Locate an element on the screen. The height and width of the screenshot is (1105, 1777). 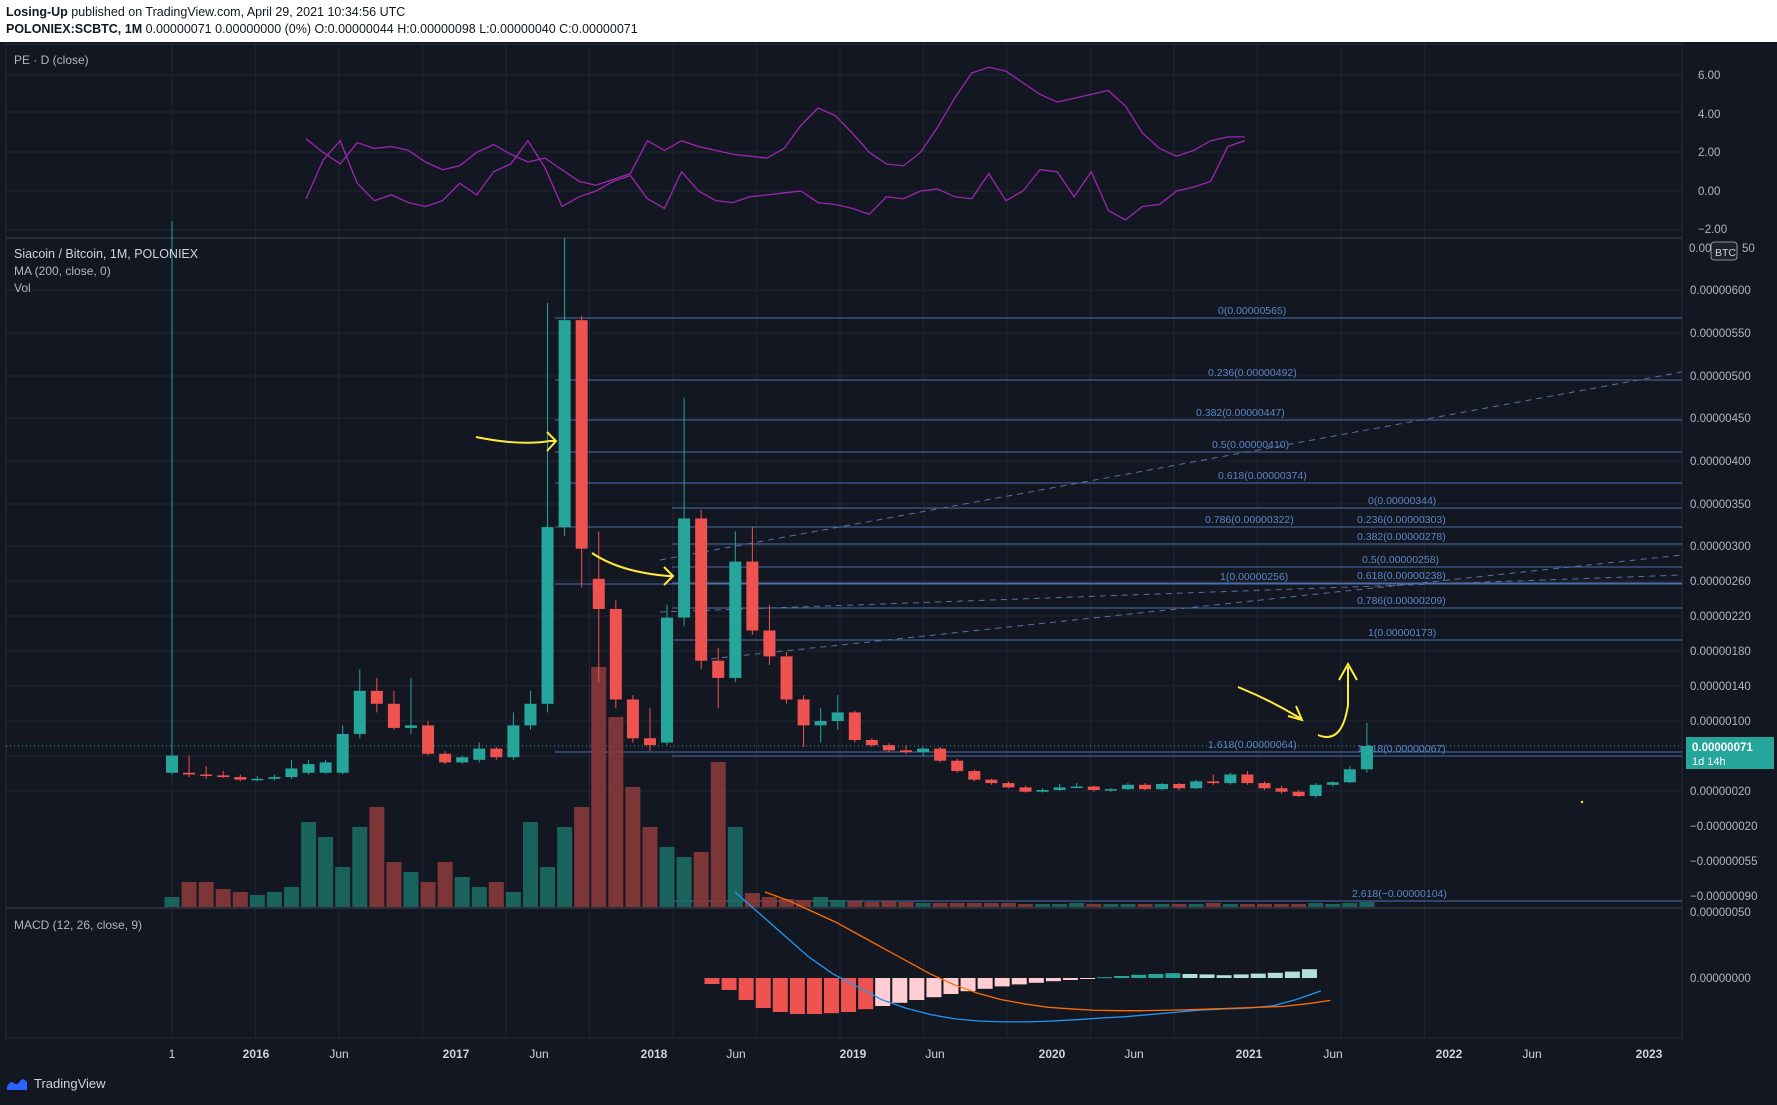
time-tick-label: 2020 is located at coordinates (1052, 1054).